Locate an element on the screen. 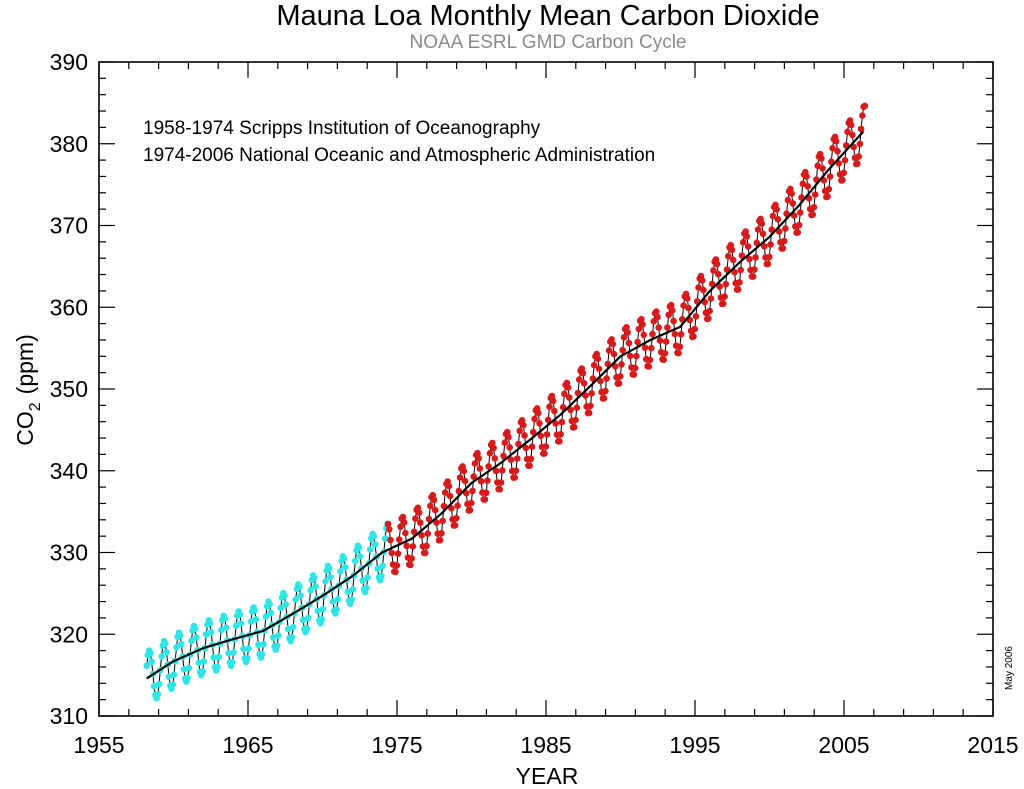  y-axis-label: CO2 (ppm) is located at coordinates (28, 389).